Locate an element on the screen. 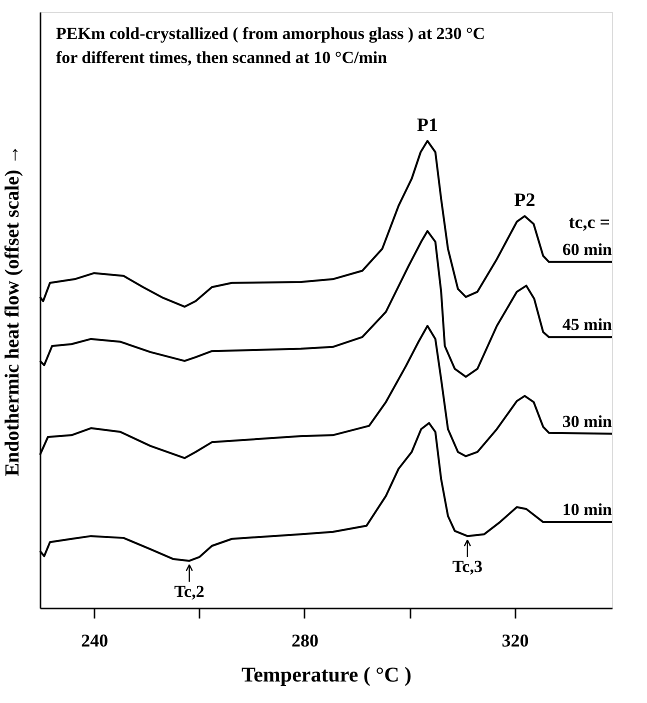  x-tick-label: 320 is located at coordinates (515, 640).